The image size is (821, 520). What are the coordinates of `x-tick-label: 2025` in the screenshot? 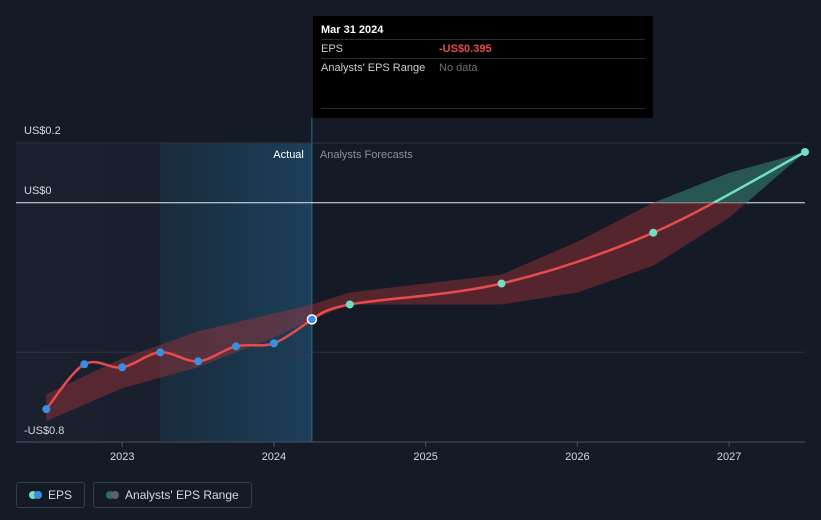 It's located at (425, 457).